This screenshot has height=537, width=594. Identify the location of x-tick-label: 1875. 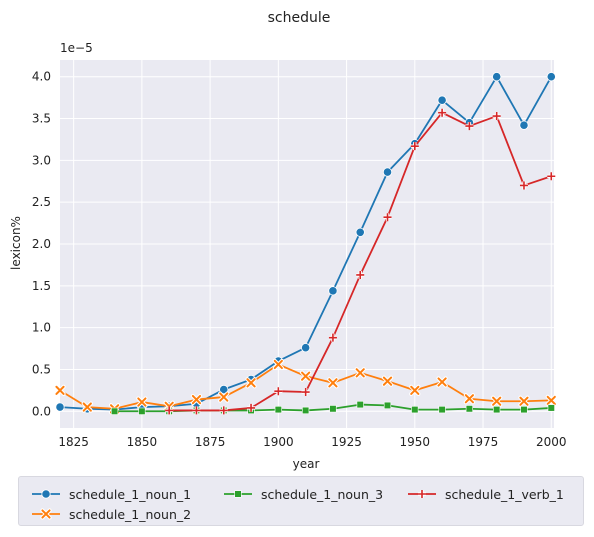
(210, 442).